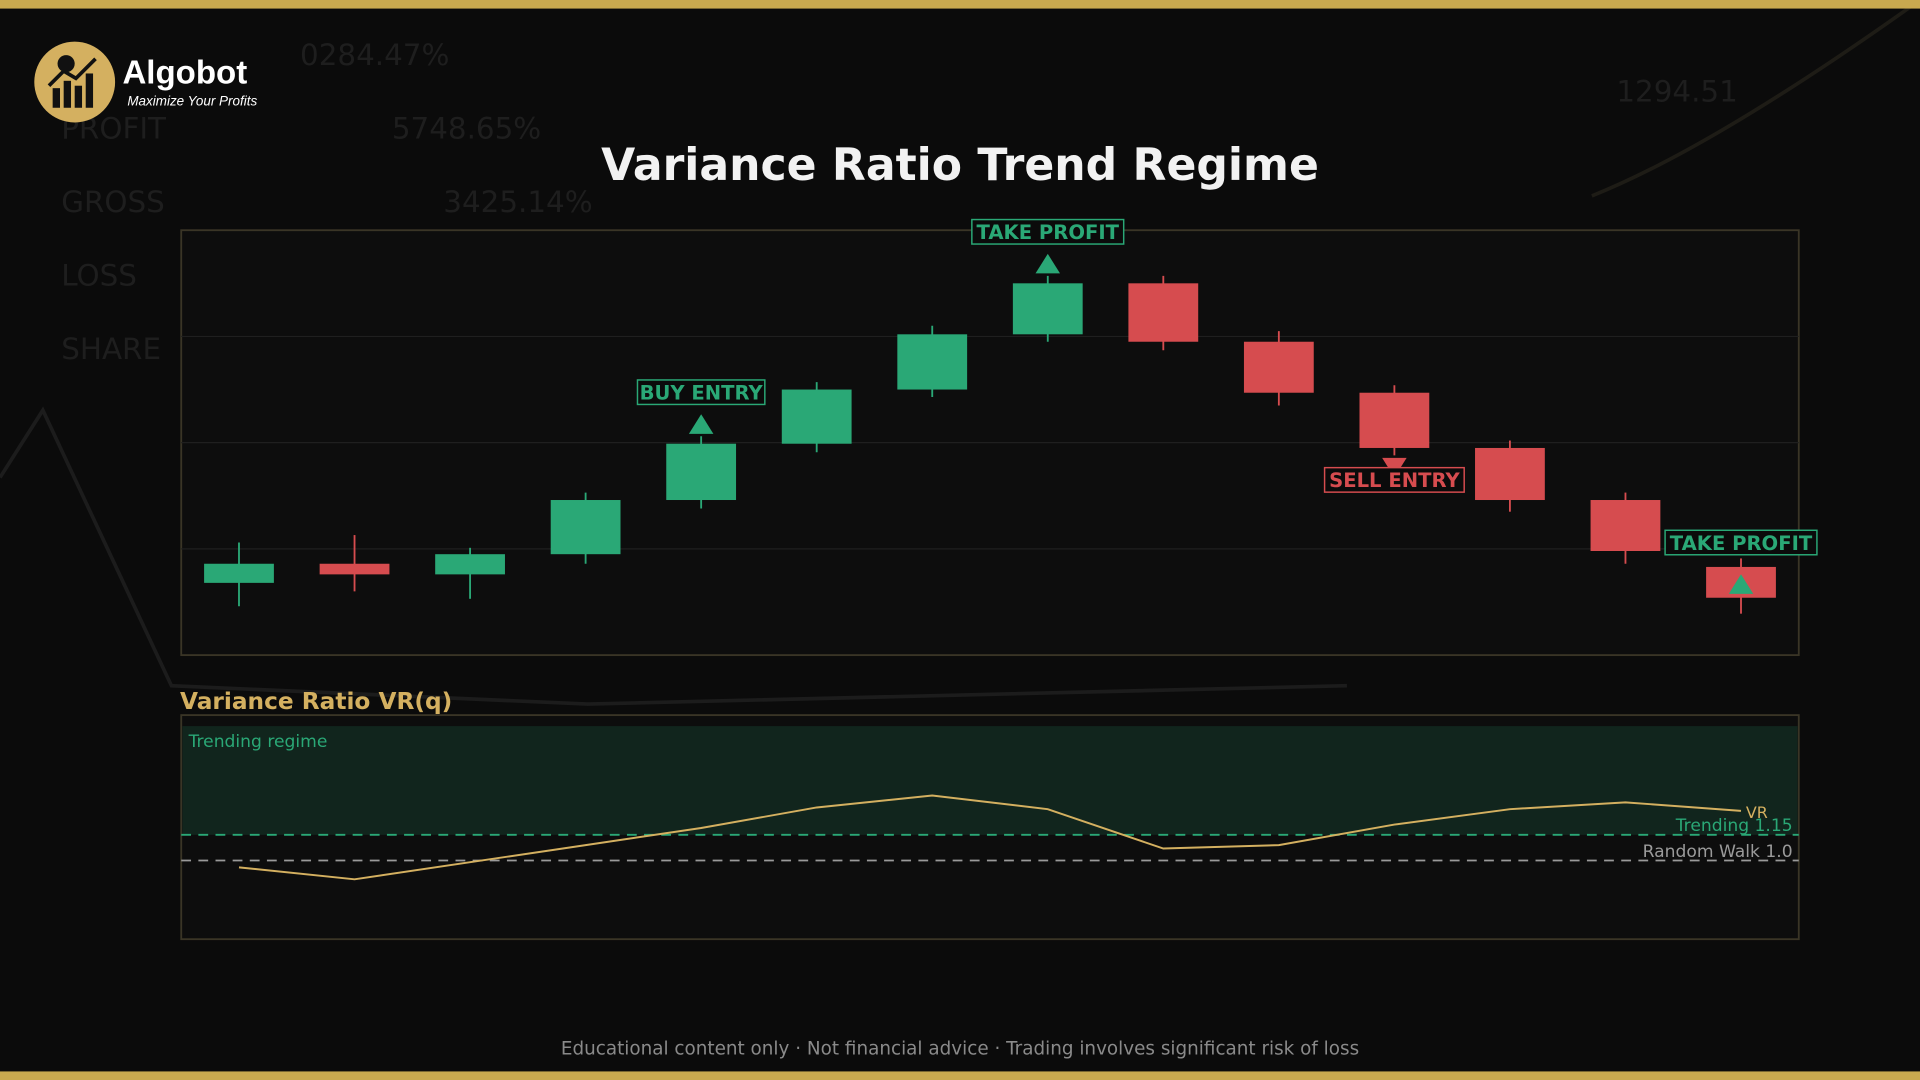  I want to click on logo-circle, so click(75, 82).